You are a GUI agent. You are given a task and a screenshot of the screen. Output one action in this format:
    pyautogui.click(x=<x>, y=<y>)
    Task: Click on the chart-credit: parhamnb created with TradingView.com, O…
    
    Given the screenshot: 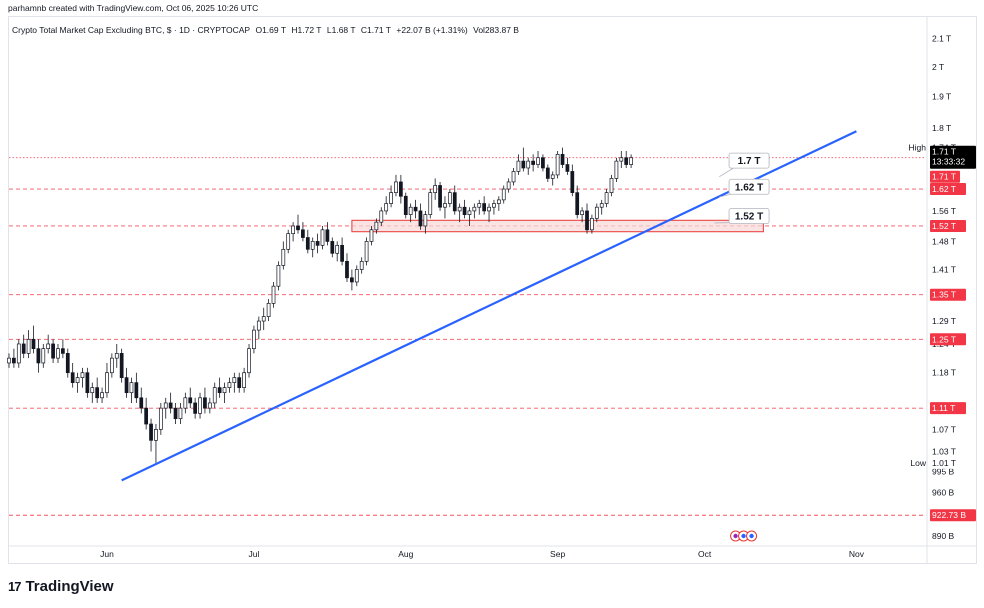 What is the action you would take?
    pyautogui.click(x=133, y=8)
    